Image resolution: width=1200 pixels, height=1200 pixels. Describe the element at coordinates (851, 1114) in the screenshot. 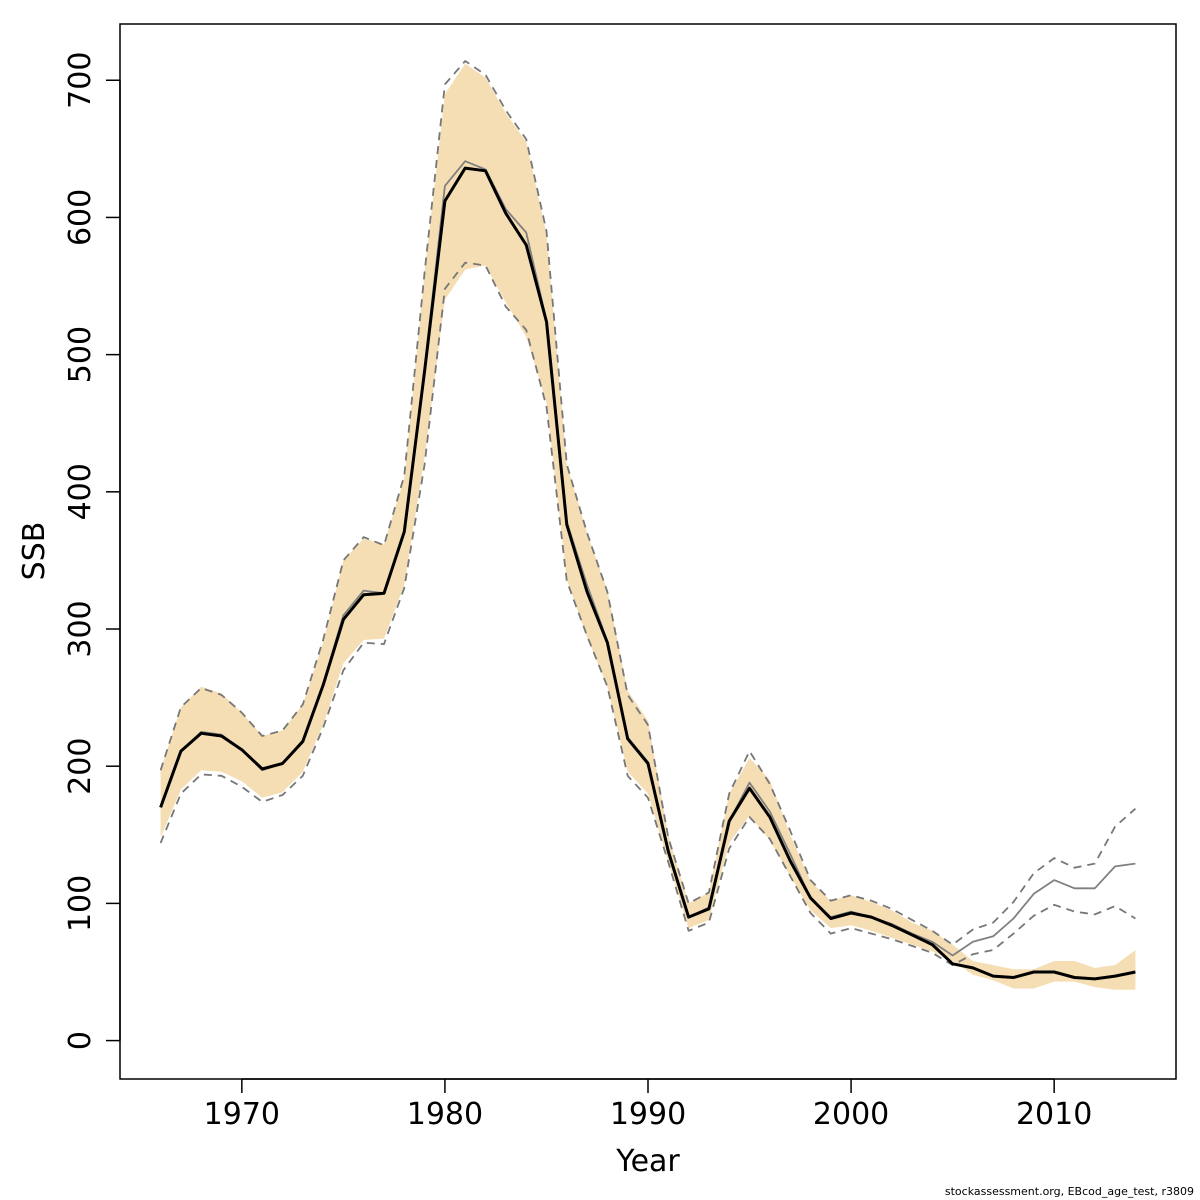

I see `x-tick-label: 2000` at that location.